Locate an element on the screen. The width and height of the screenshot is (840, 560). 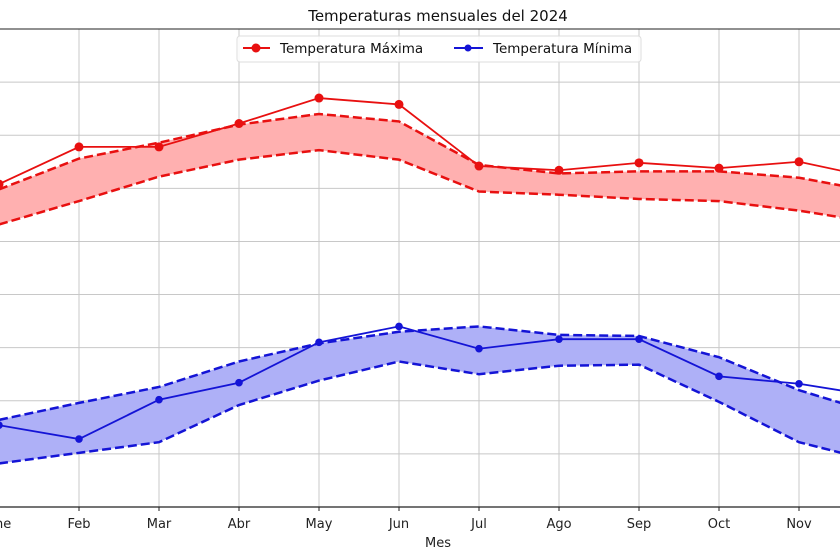
x-ticks: EneFebMarAbrMayJunJulAgoSepOctNovDic is located at coordinates (406, 519).